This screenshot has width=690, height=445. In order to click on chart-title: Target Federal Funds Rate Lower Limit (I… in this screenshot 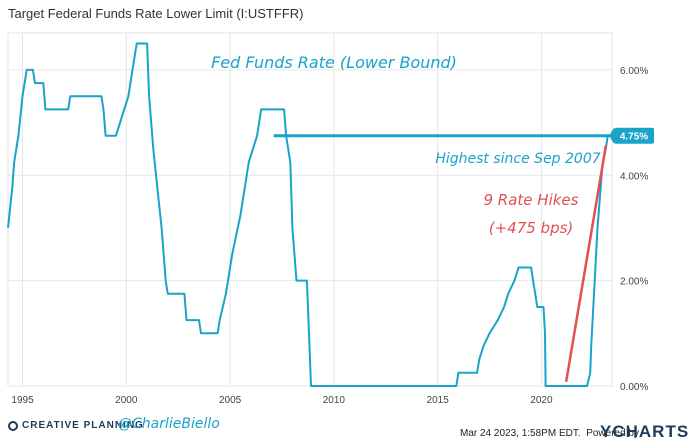, I will do `click(156, 13)`.